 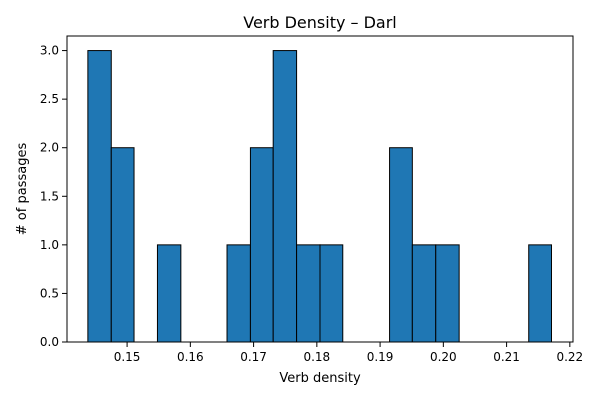 I want to click on y-tick-label: 3.0, so click(x=49, y=51).